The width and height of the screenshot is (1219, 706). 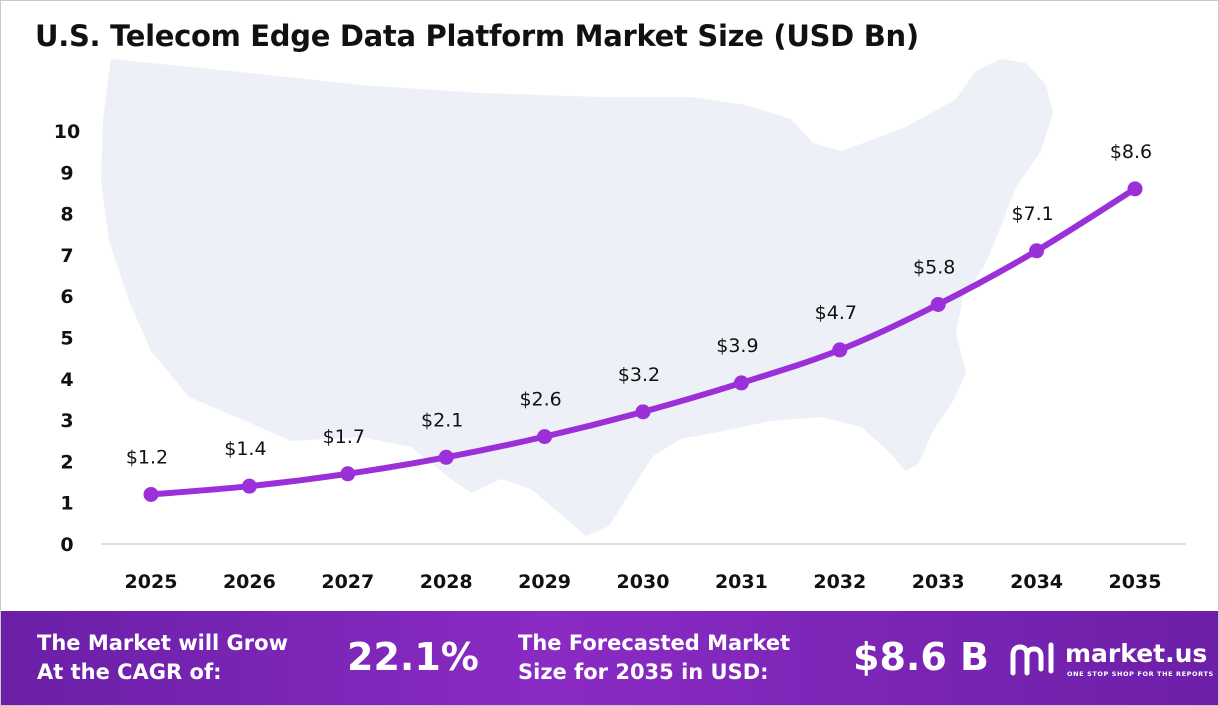 What do you see at coordinates (1032, 659) in the screenshot?
I see `market-us-logo-icon` at bounding box center [1032, 659].